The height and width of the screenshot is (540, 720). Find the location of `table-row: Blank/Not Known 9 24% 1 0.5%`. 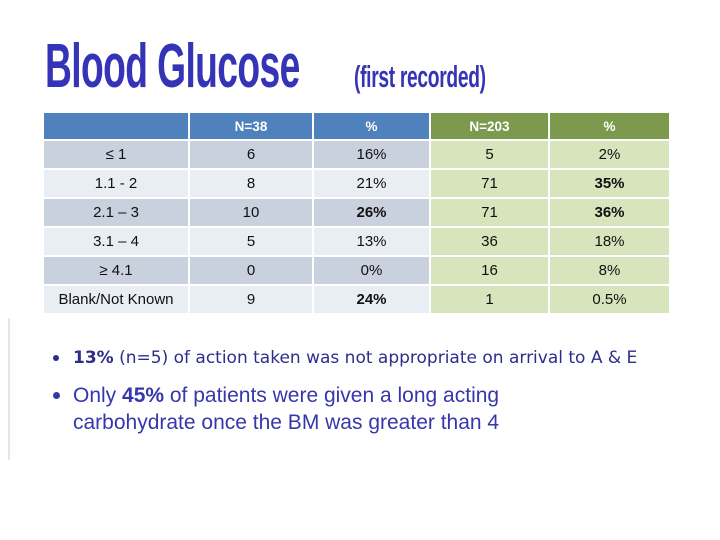

table-row: Blank/Not Known 9 24% 1 0.5% is located at coordinates (356, 299).